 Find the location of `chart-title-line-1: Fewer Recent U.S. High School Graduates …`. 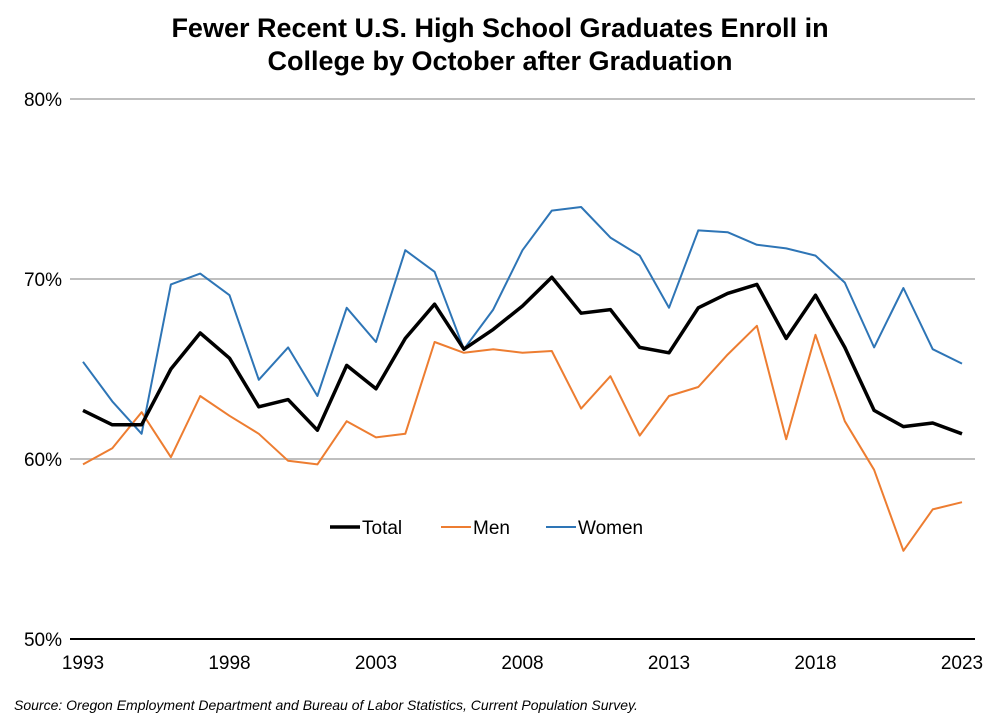

chart-title-line-1: Fewer Recent U.S. High School Graduates … is located at coordinates (500, 28).